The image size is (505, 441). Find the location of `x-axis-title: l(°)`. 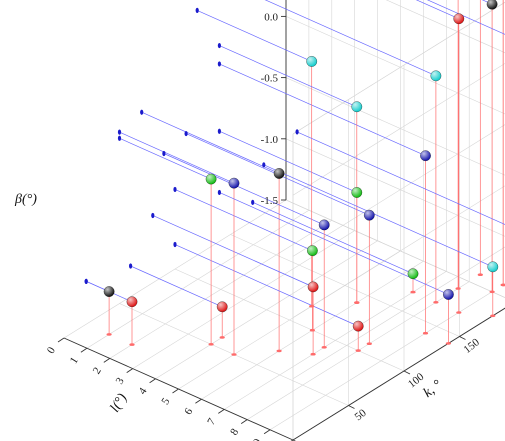

x-axis-title: l(°) is located at coordinates (119, 403).